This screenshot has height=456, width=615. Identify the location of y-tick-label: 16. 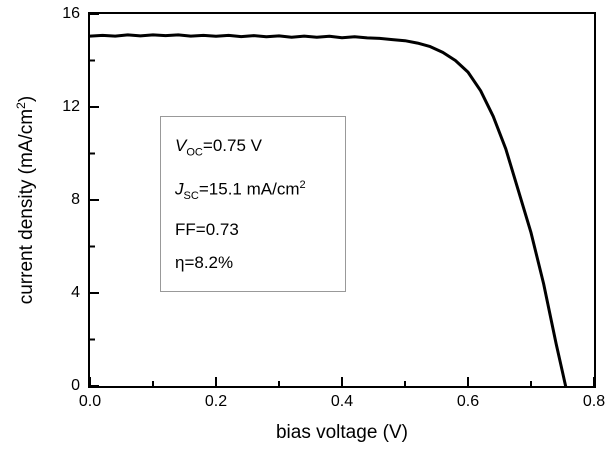
(71, 13).